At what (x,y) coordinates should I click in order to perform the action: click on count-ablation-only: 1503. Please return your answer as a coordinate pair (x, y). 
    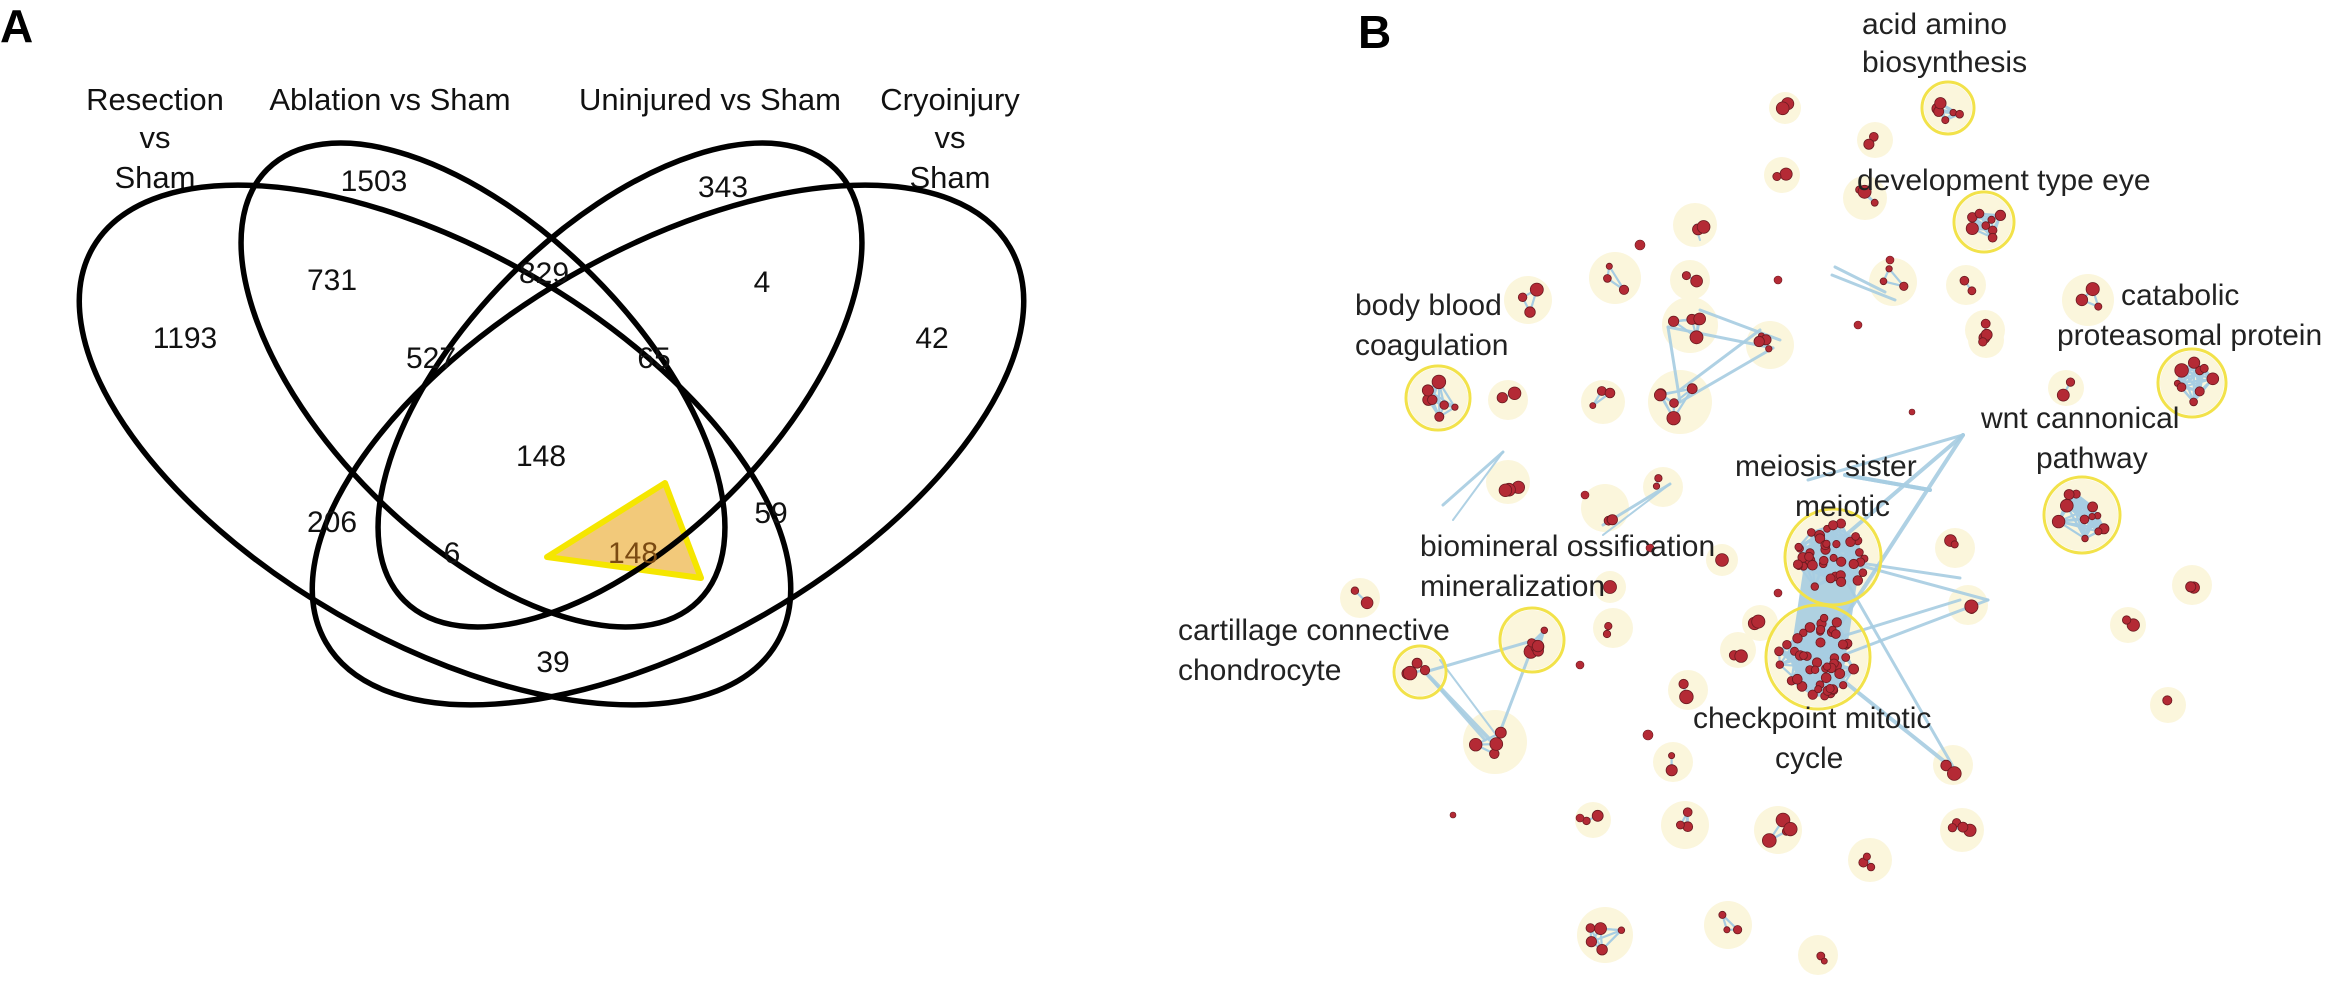
    Looking at the image, I should click on (374, 181).